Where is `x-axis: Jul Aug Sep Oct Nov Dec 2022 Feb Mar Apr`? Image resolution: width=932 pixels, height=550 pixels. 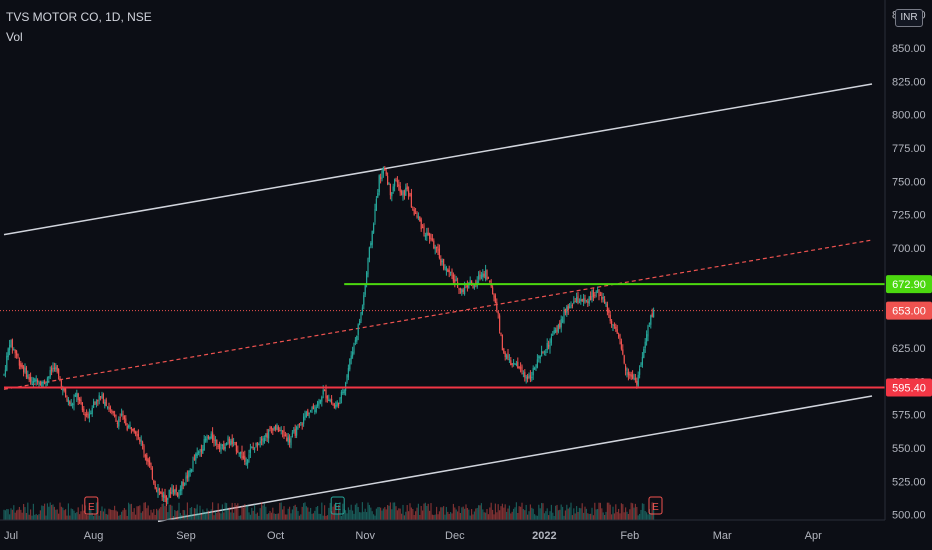
x-axis: Jul Aug Sep Oct Nov Dec 2022 Feb Mar Apr is located at coordinates (442, 530).